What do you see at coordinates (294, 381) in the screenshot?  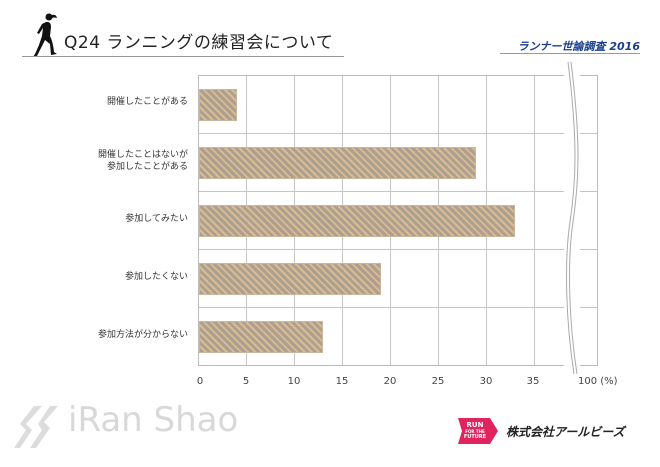 I see `x-tick: 10` at bounding box center [294, 381].